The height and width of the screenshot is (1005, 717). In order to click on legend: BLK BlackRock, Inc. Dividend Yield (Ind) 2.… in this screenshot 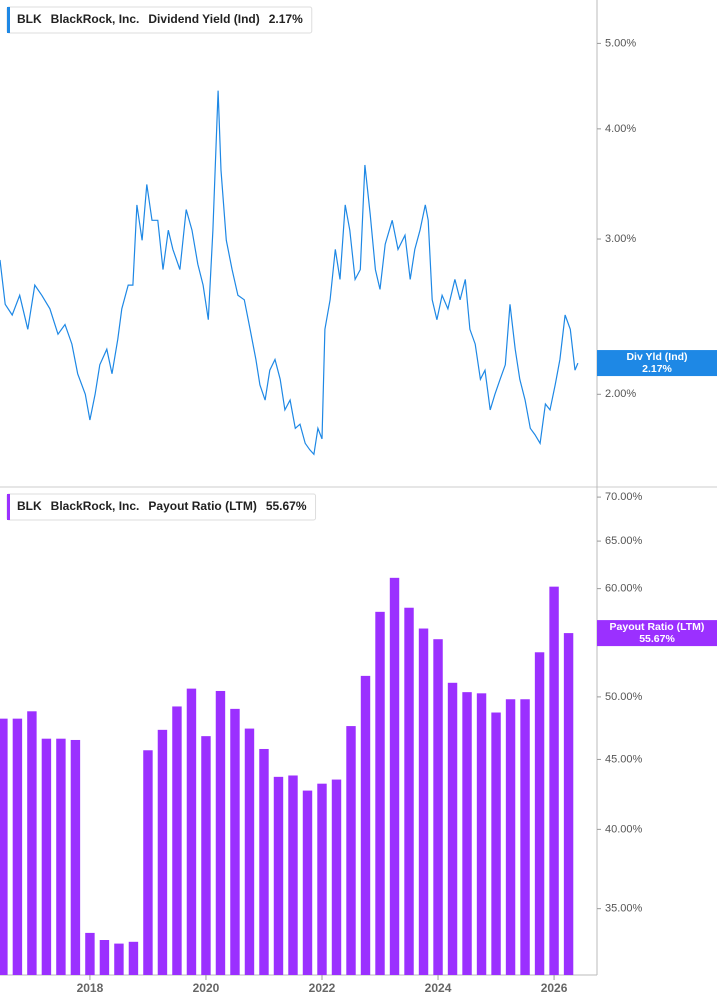, I will do `click(159, 20)`.